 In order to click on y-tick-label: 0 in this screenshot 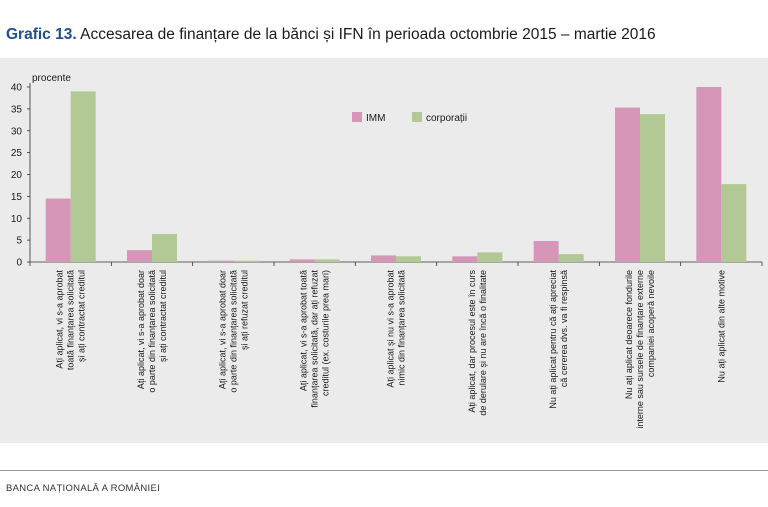, I will do `click(19, 263)`.